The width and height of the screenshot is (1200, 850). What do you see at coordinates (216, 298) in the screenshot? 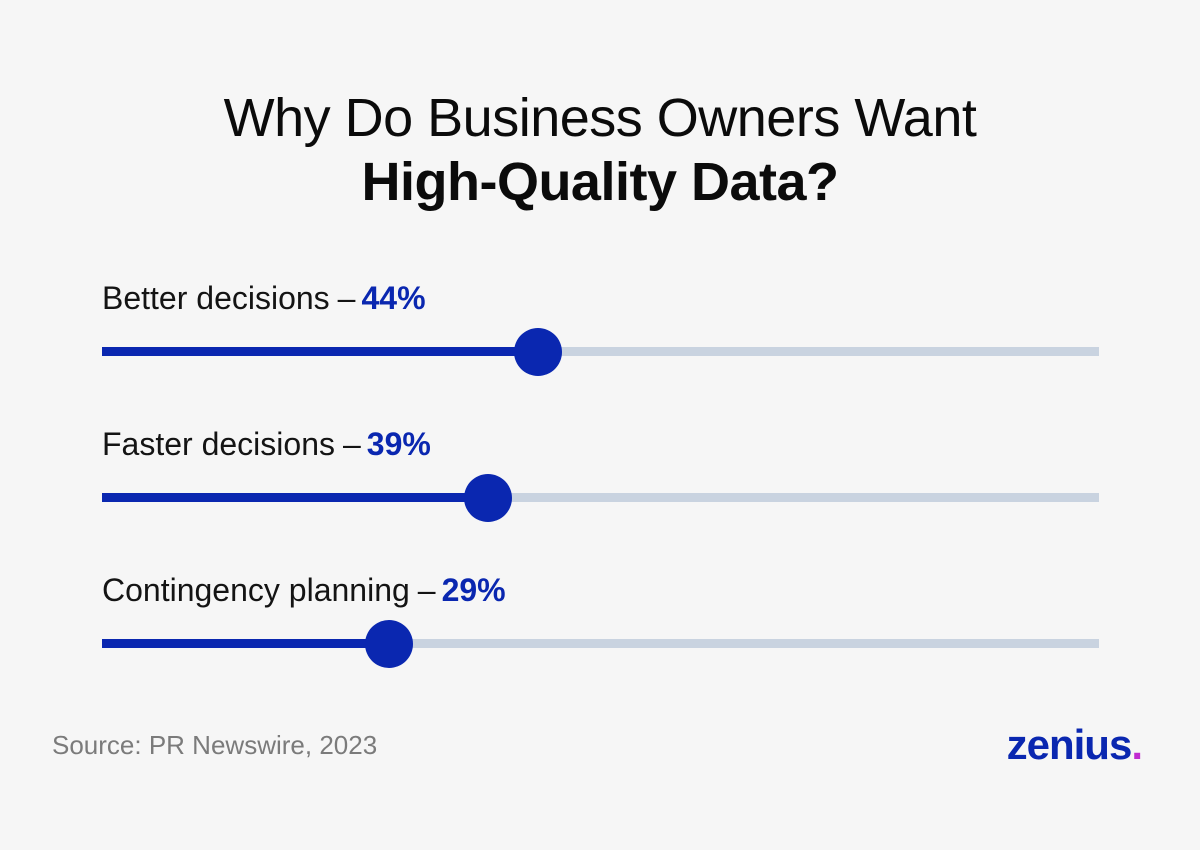
I see `category-label: Better decisions` at bounding box center [216, 298].